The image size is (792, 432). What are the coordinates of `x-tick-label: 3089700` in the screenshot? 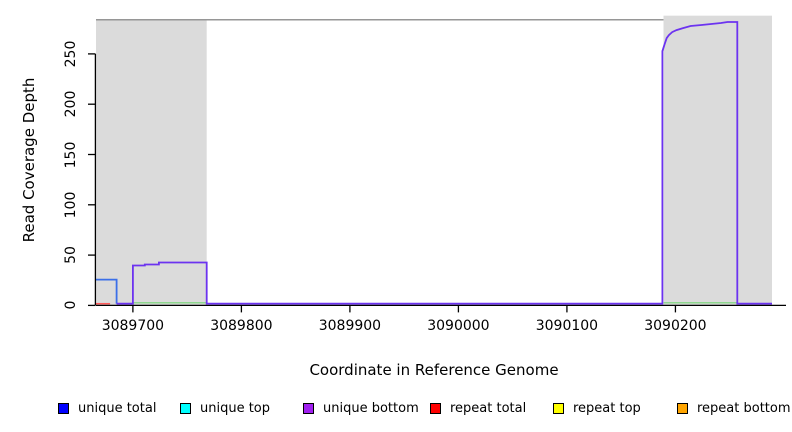 It's located at (133, 326).